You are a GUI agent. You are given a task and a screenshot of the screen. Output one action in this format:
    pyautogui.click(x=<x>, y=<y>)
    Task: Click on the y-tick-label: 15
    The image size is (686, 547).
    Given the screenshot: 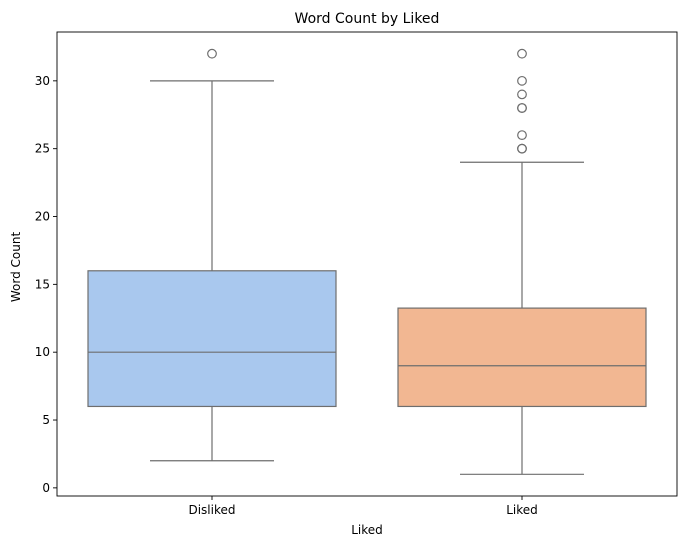 What is the action you would take?
    pyautogui.click(x=42, y=284)
    